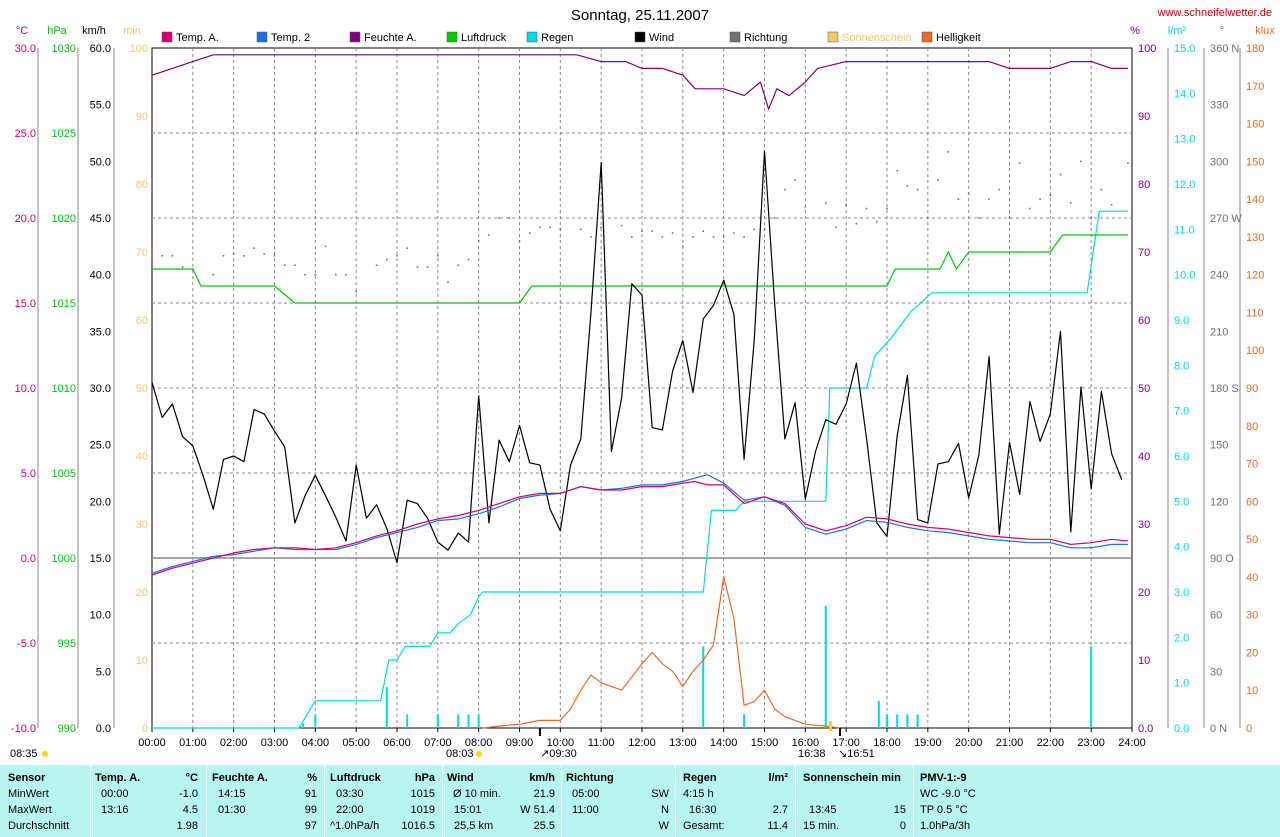 The image size is (1280, 837). Describe the element at coordinates (64, 389) in the screenshot. I see `axis-tick-label: 1010` at that location.